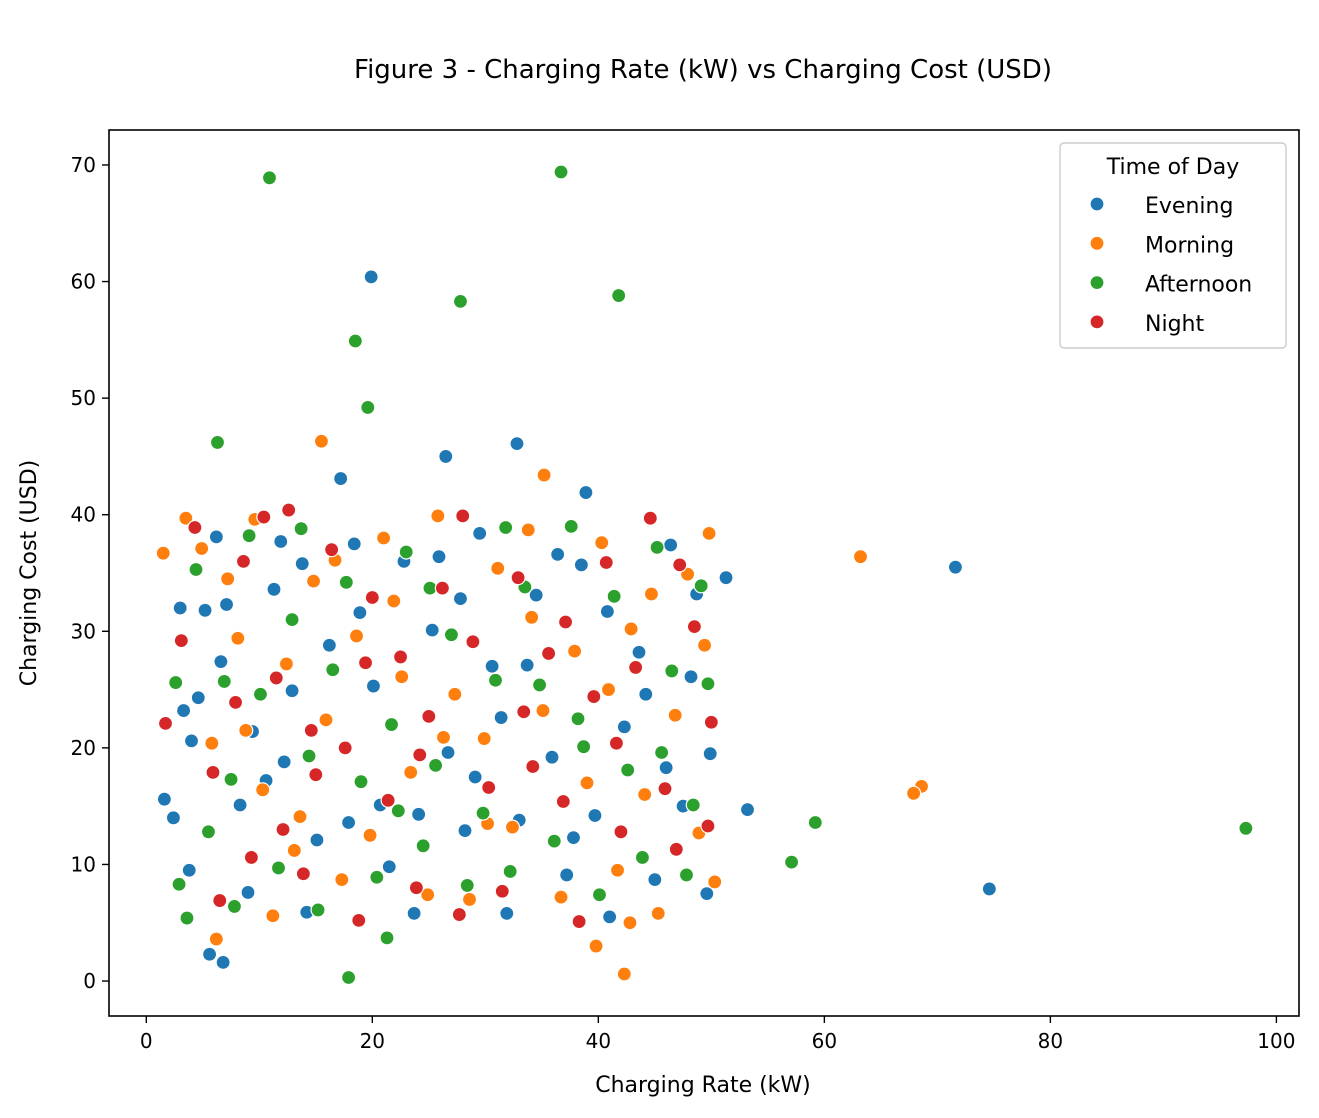 This screenshot has width=1319, height=1118. Describe the element at coordinates (83, 631) in the screenshot. I see `y-tick-label: 30` at that location.